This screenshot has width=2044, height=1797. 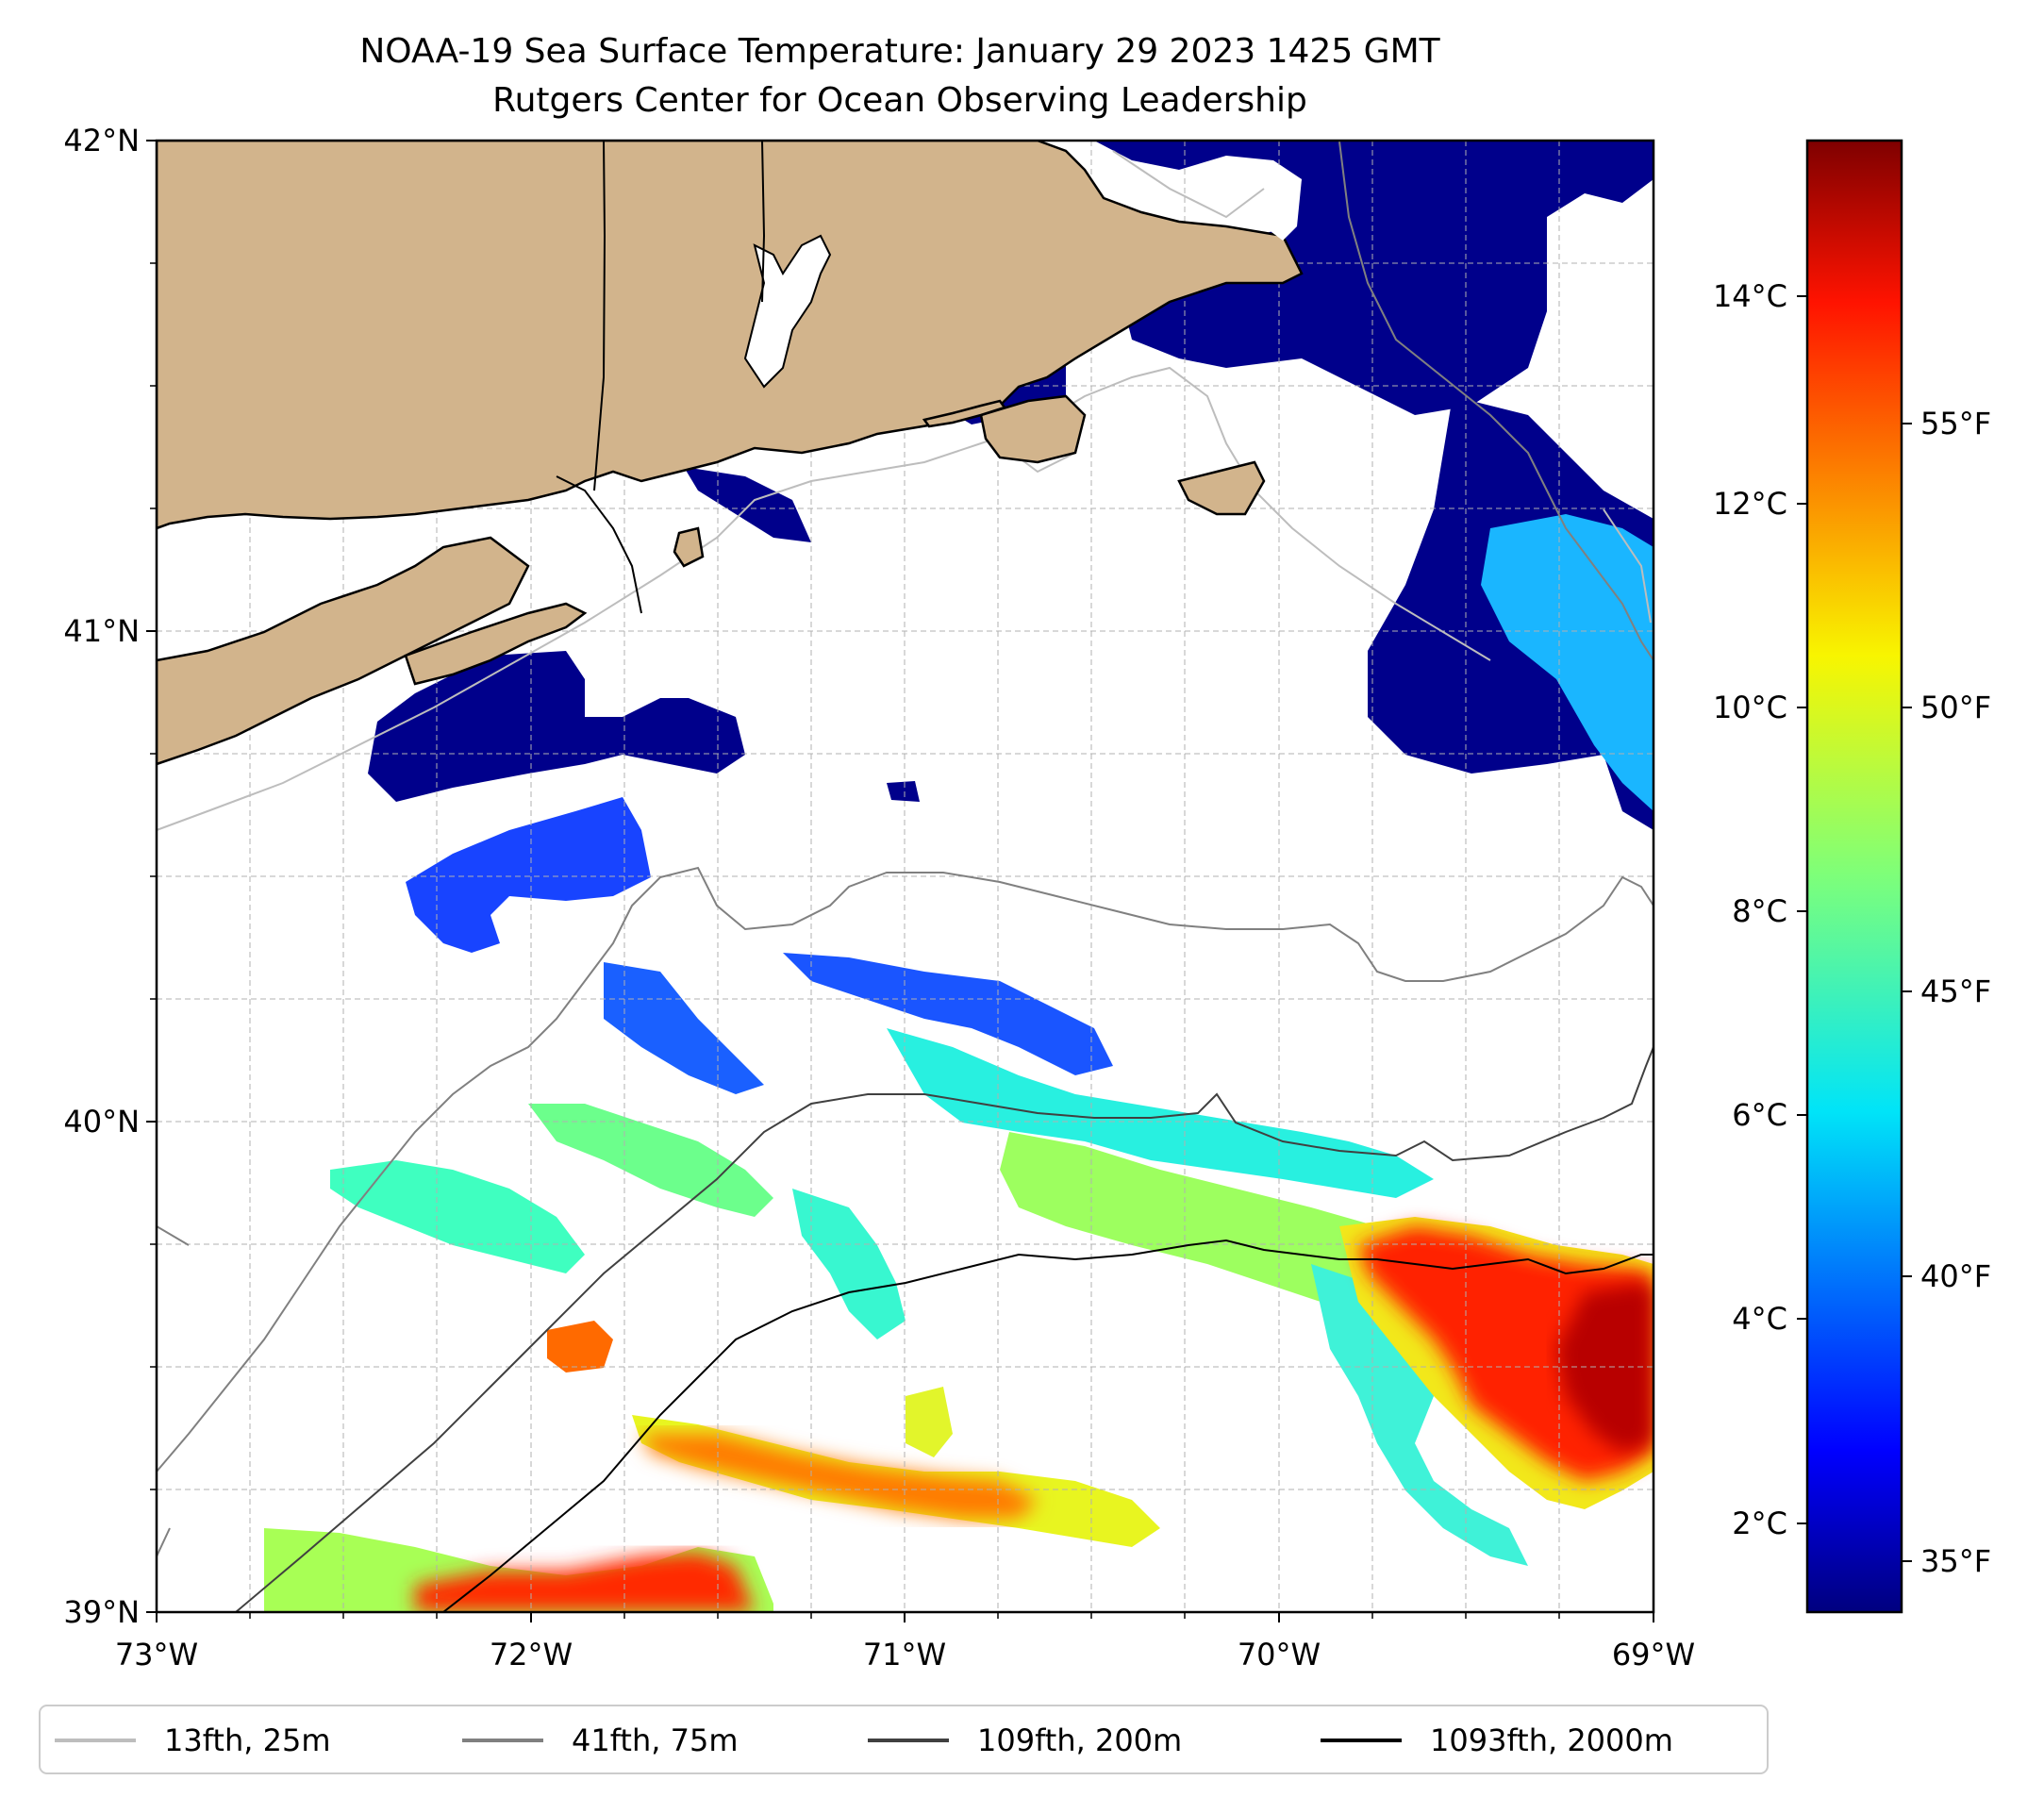 What do you see at coordinates (1552, 1740) in the screenshot?
I see `legend-label-2000m: 1093fth, 2000m` at bounding box center [1552, 1740].